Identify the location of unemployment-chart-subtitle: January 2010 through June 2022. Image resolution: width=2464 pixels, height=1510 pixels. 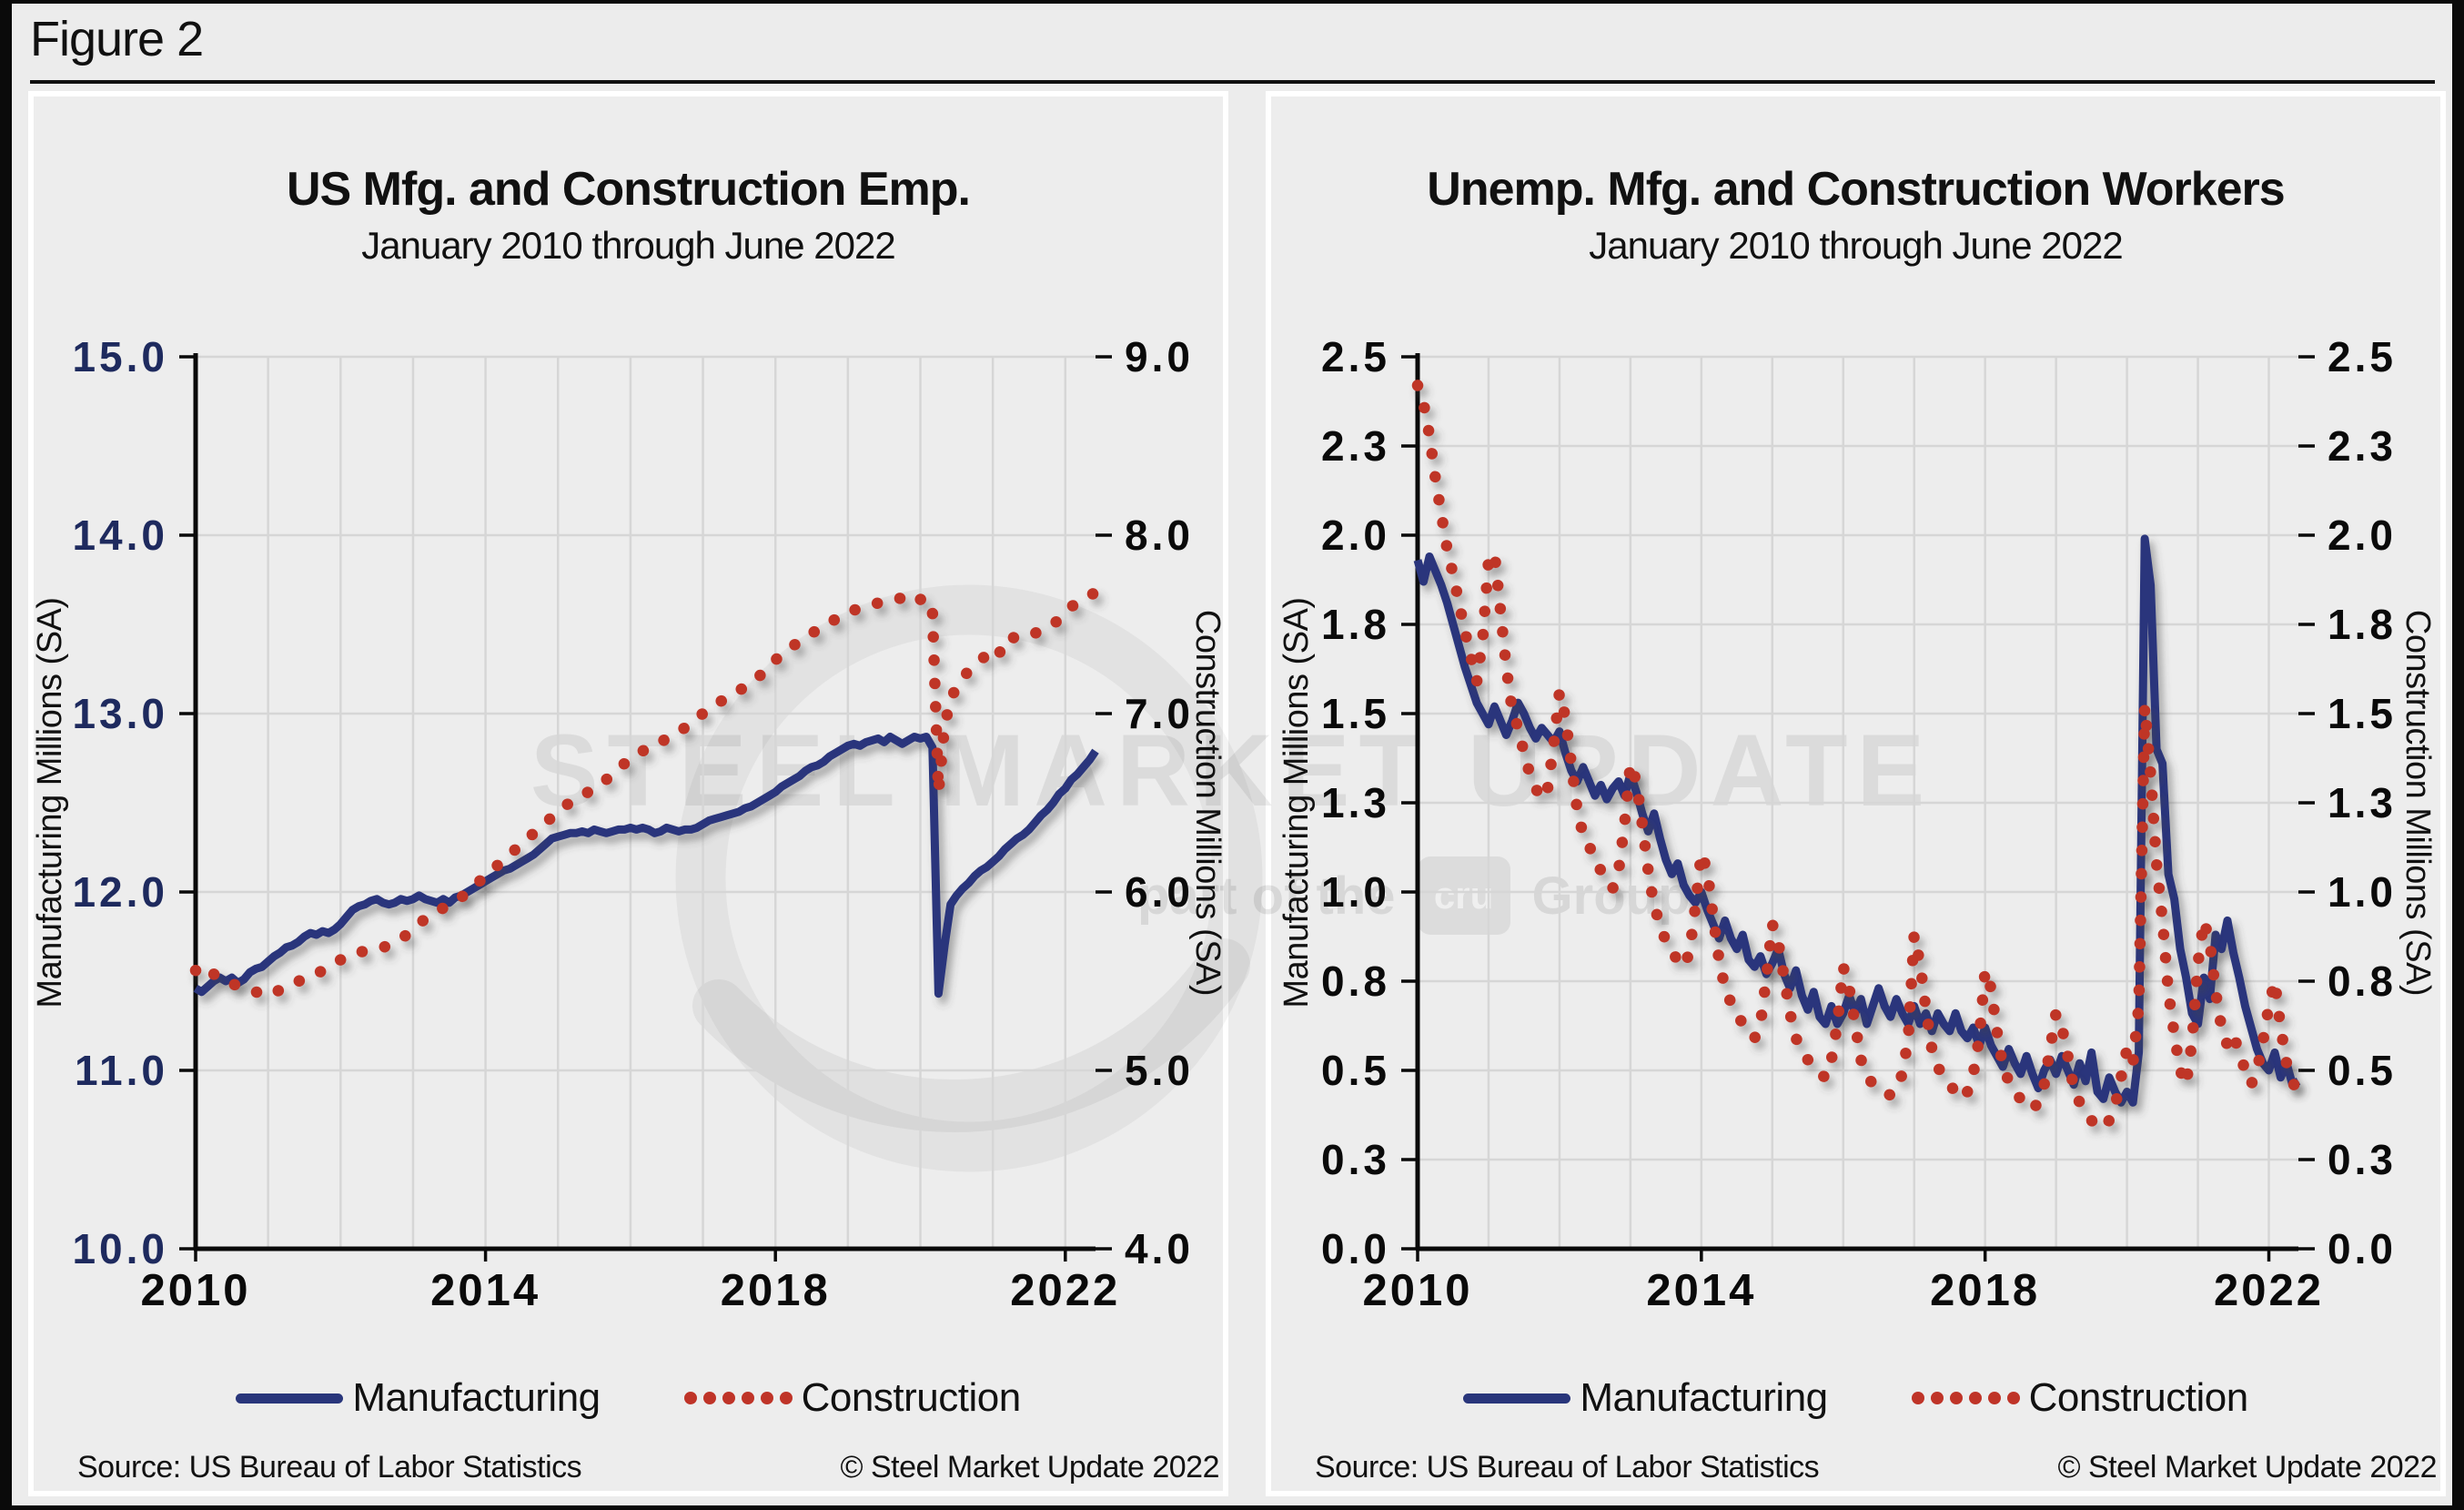
(1857, 245).